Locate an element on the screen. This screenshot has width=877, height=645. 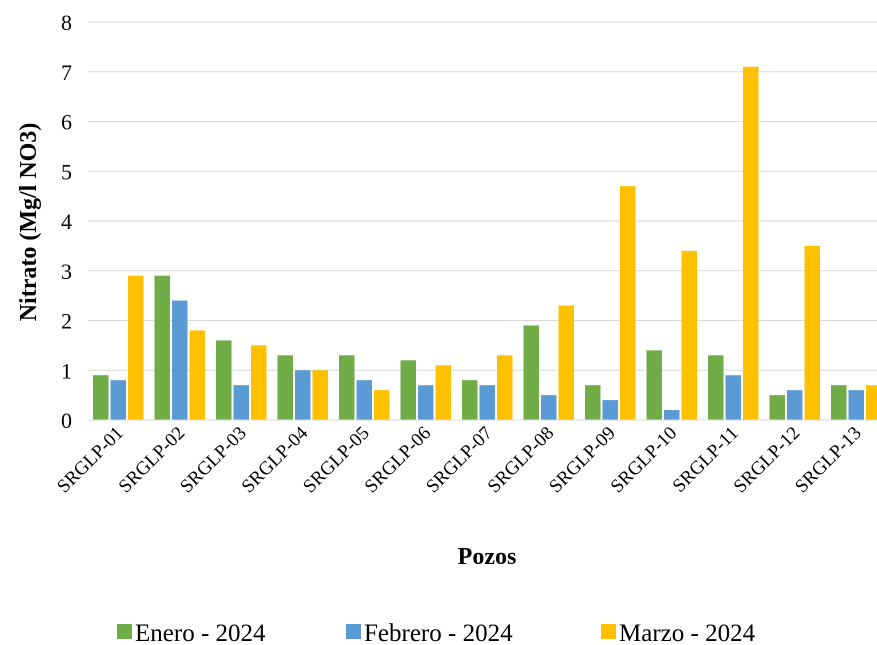
legend: Enero - 2024 Febrero - 2024 Marzo - 2024 is located at coordinates (436, 632).